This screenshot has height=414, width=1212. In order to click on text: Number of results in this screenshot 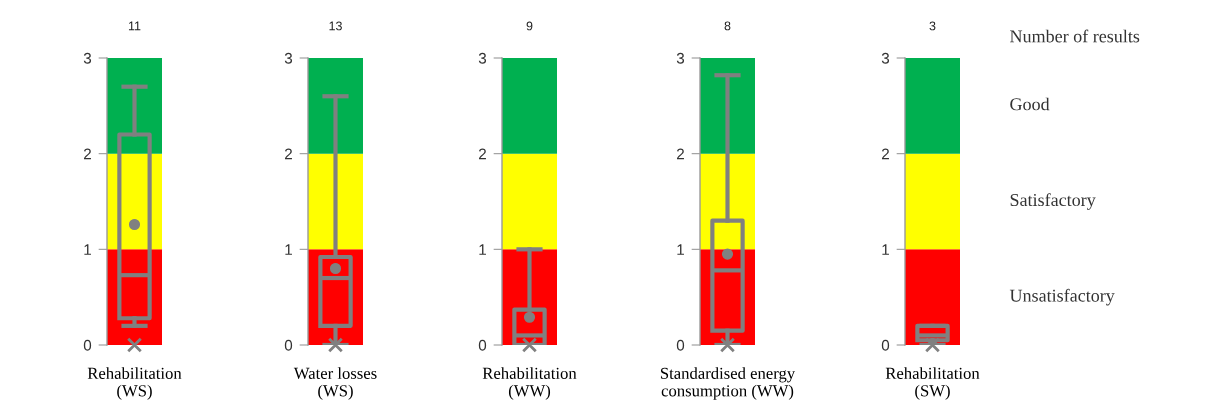, I will do `click(1075, 36)`.